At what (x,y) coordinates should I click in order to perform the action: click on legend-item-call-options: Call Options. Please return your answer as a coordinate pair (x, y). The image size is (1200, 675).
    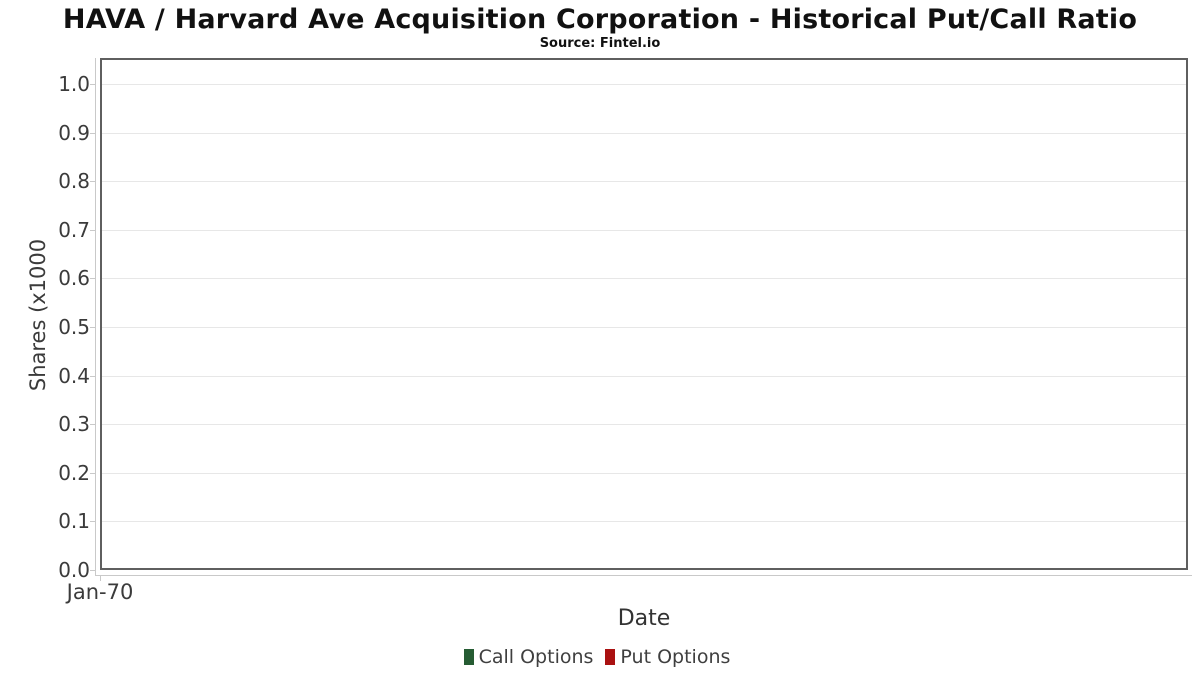
    Looking at the image, I should click on (528, 657).